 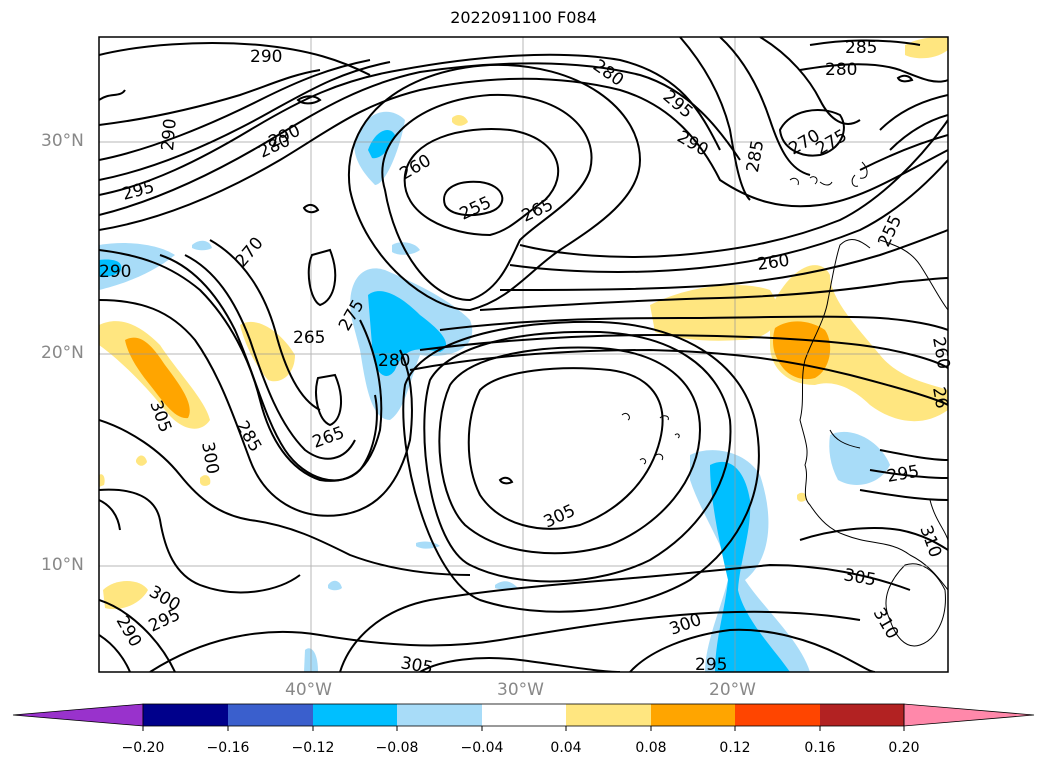 I want to click on colorbar-tick-label: 0.20, so click(x=904, y=748).